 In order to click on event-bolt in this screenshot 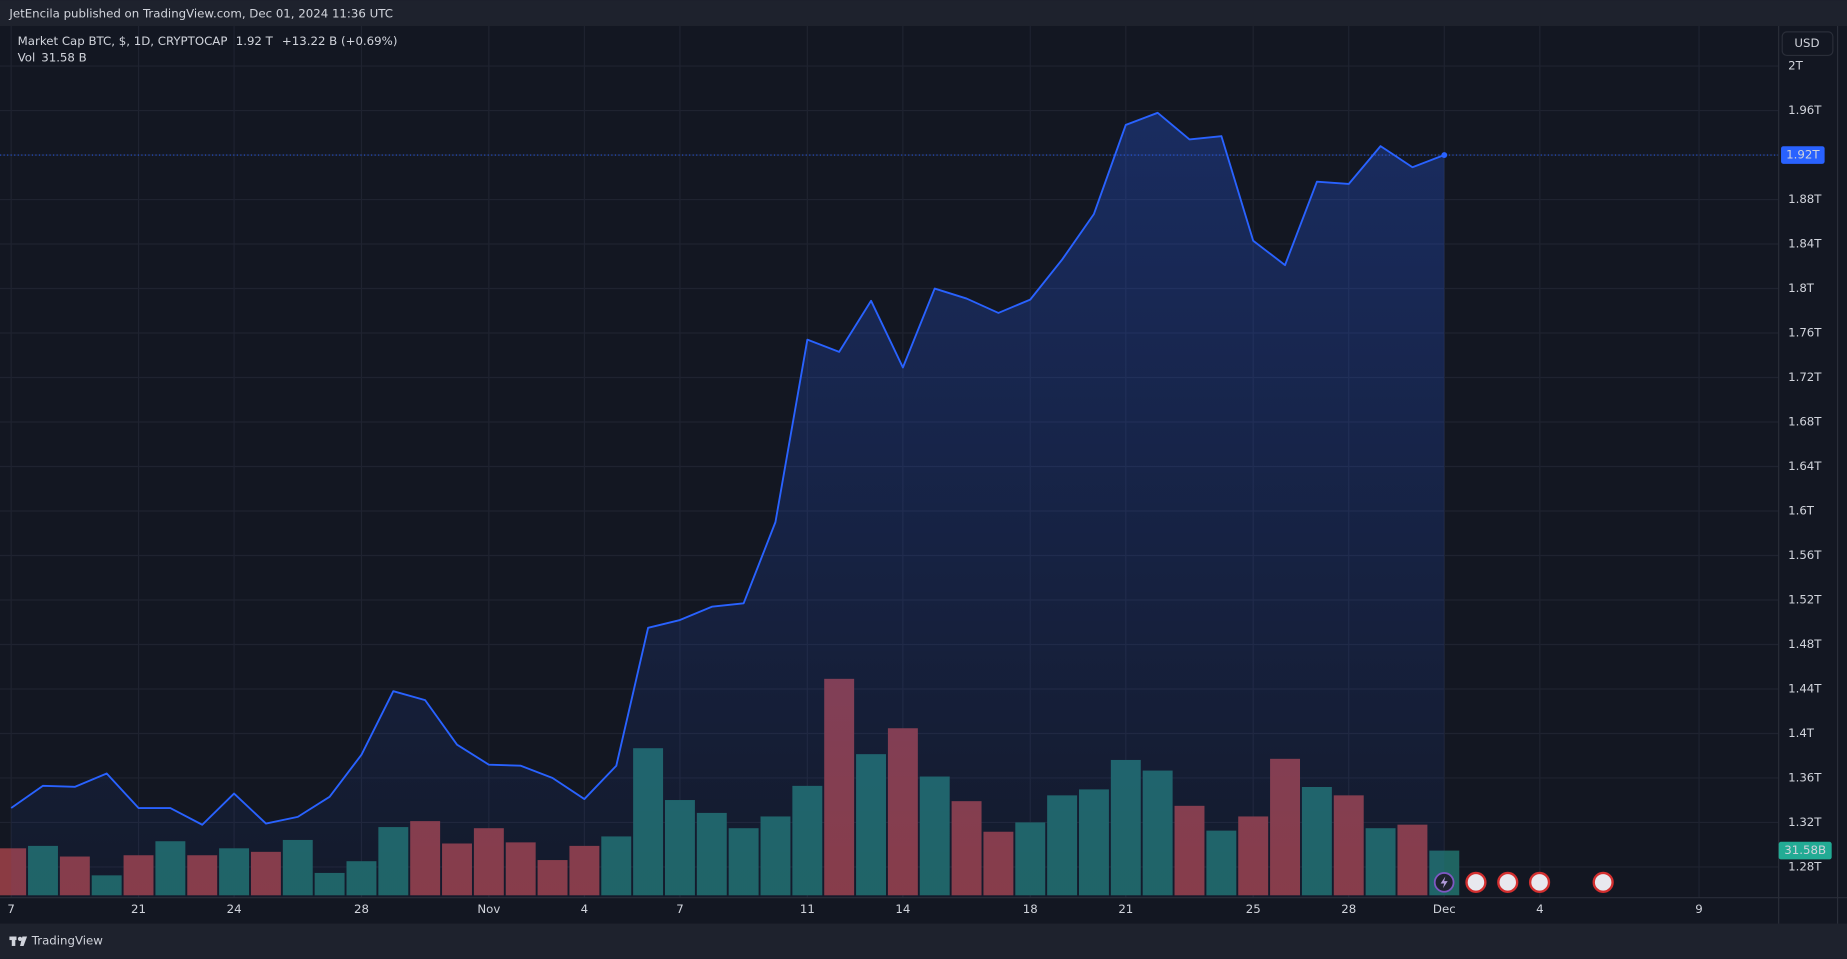, I will do `click(1444, 882)`.